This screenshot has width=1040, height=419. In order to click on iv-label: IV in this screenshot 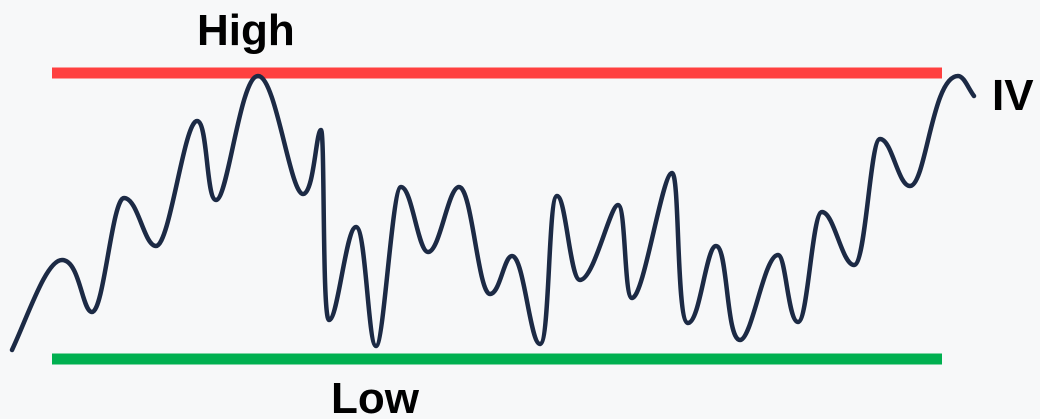, I will do `click(1013, 95)`.